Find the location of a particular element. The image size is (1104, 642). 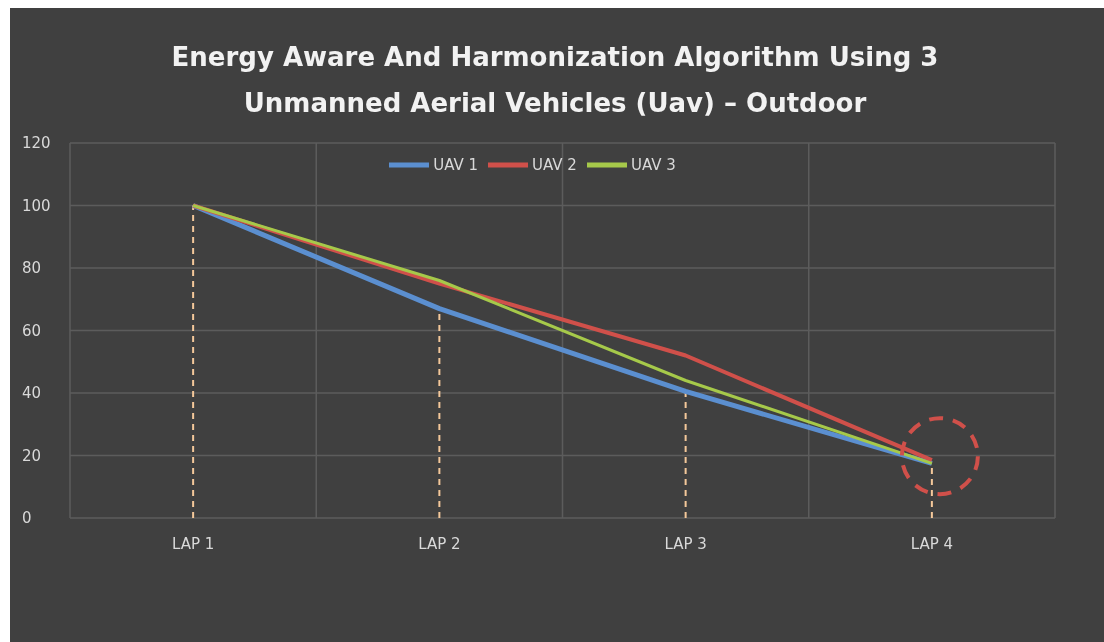

legend-label: UAV 2 is located at coordinates (554, 164).